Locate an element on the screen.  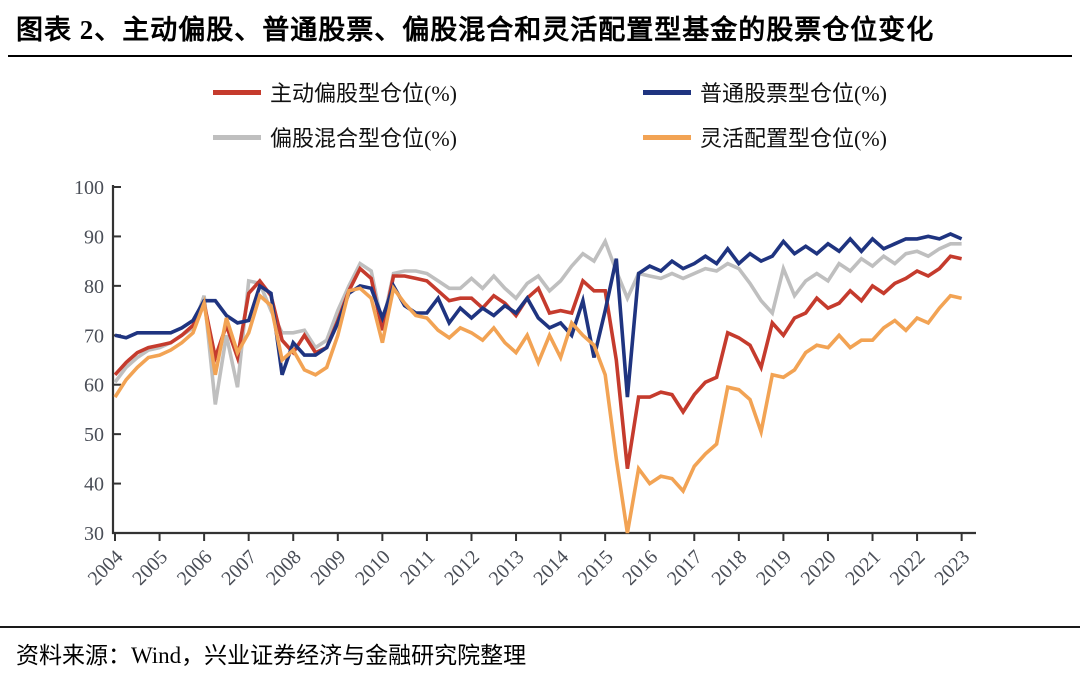
legend-swatch-flexible-allocation is located at coordinates (667, 137).